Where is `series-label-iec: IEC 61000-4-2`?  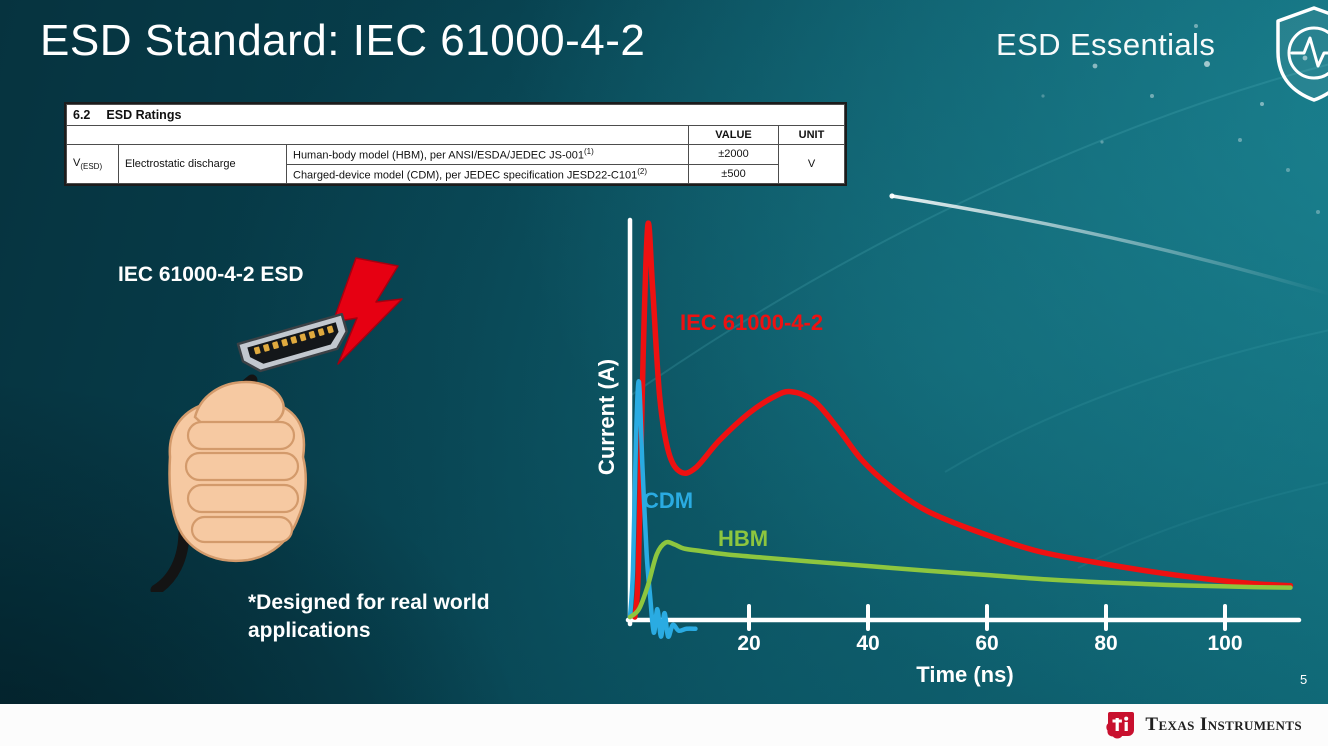 series-label-iec: IEC 61000-4-2 is located at coordinates (752, 322).